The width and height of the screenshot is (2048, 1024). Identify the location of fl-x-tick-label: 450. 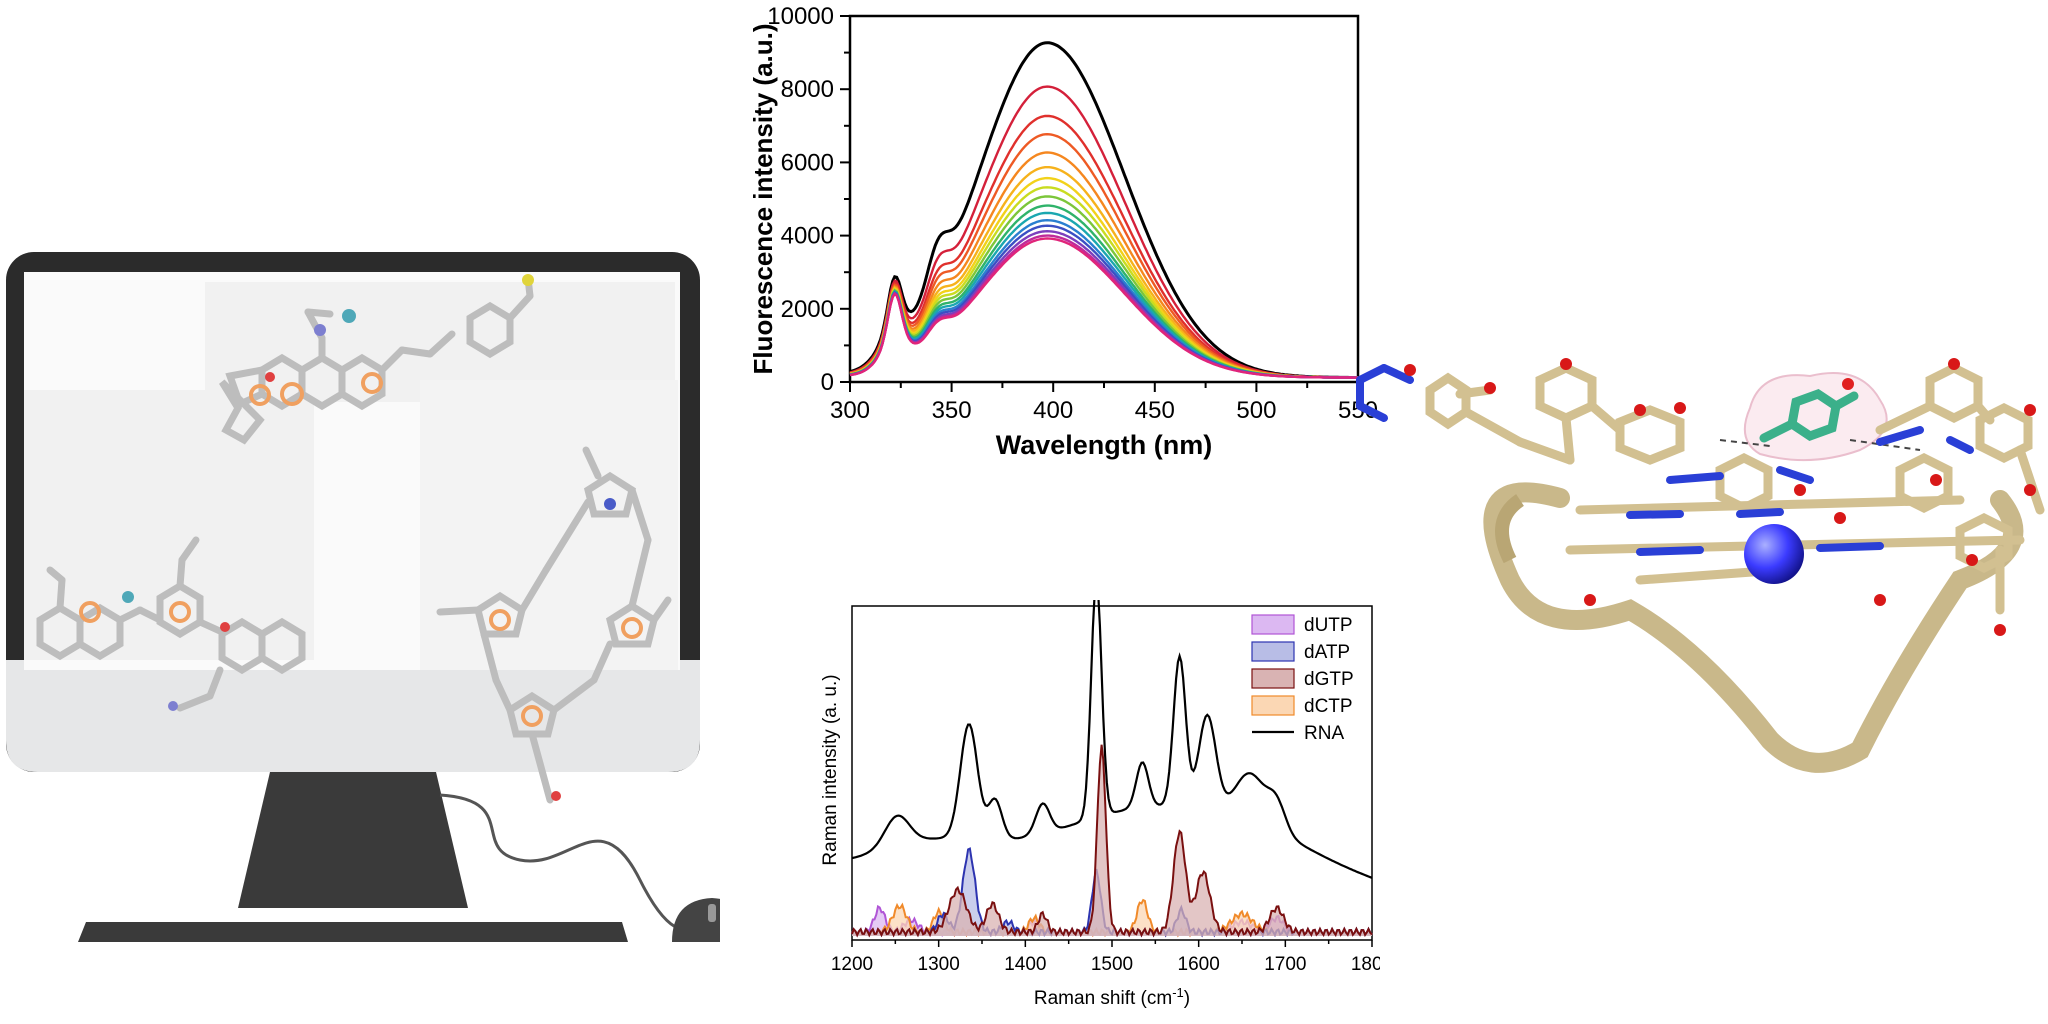
(1155, 410).